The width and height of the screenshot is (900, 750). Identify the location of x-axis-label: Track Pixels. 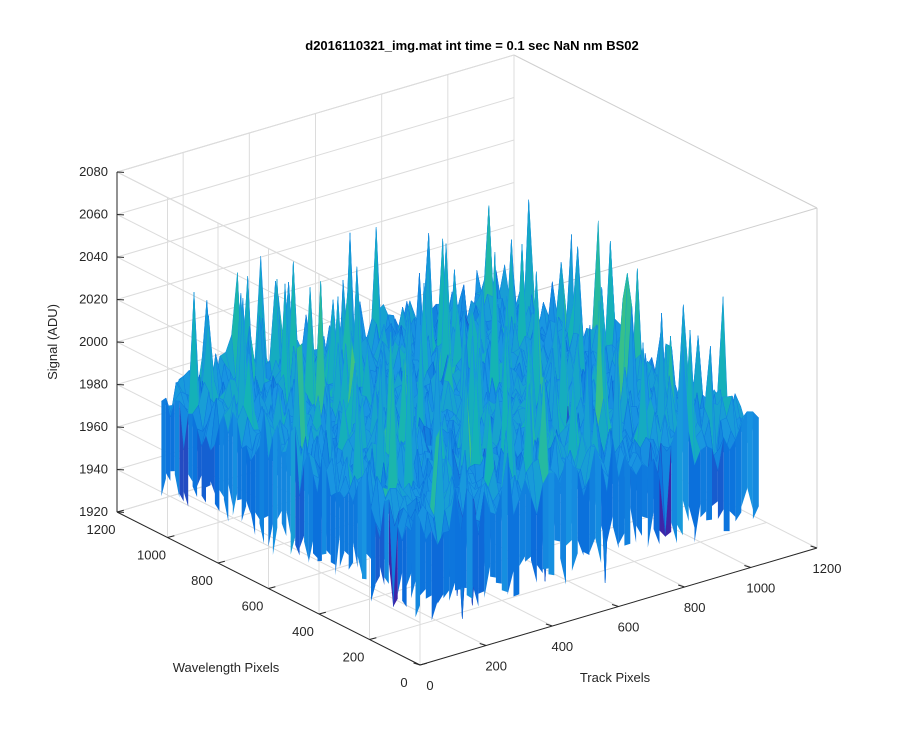
(615, 677).